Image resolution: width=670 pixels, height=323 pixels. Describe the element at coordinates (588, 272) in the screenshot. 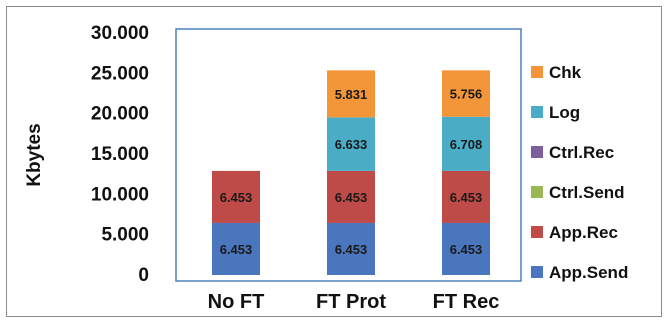

I see `legend-label: App.Send` at that location.